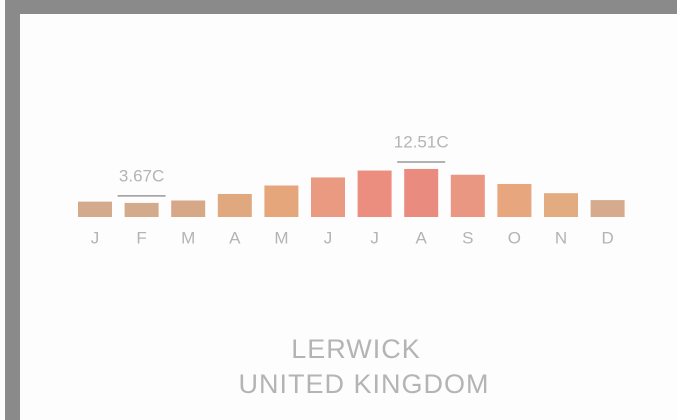  What do you see at coordinates (141, 237) in the screenshot?
I see `x-tick-label: F` at bounding box center [141, 237].